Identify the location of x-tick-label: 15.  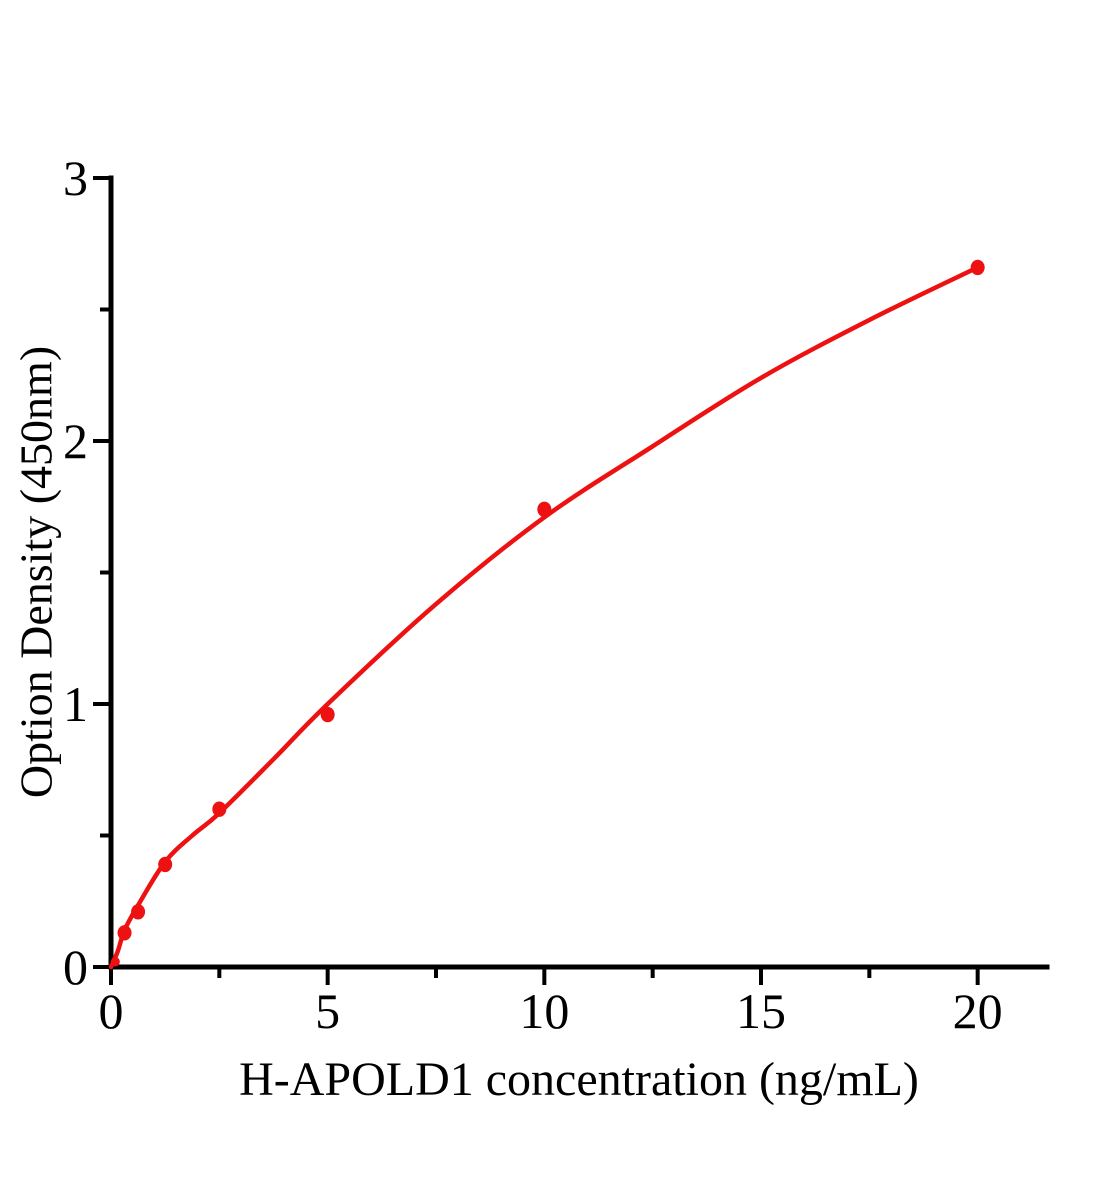
(761, 1011).